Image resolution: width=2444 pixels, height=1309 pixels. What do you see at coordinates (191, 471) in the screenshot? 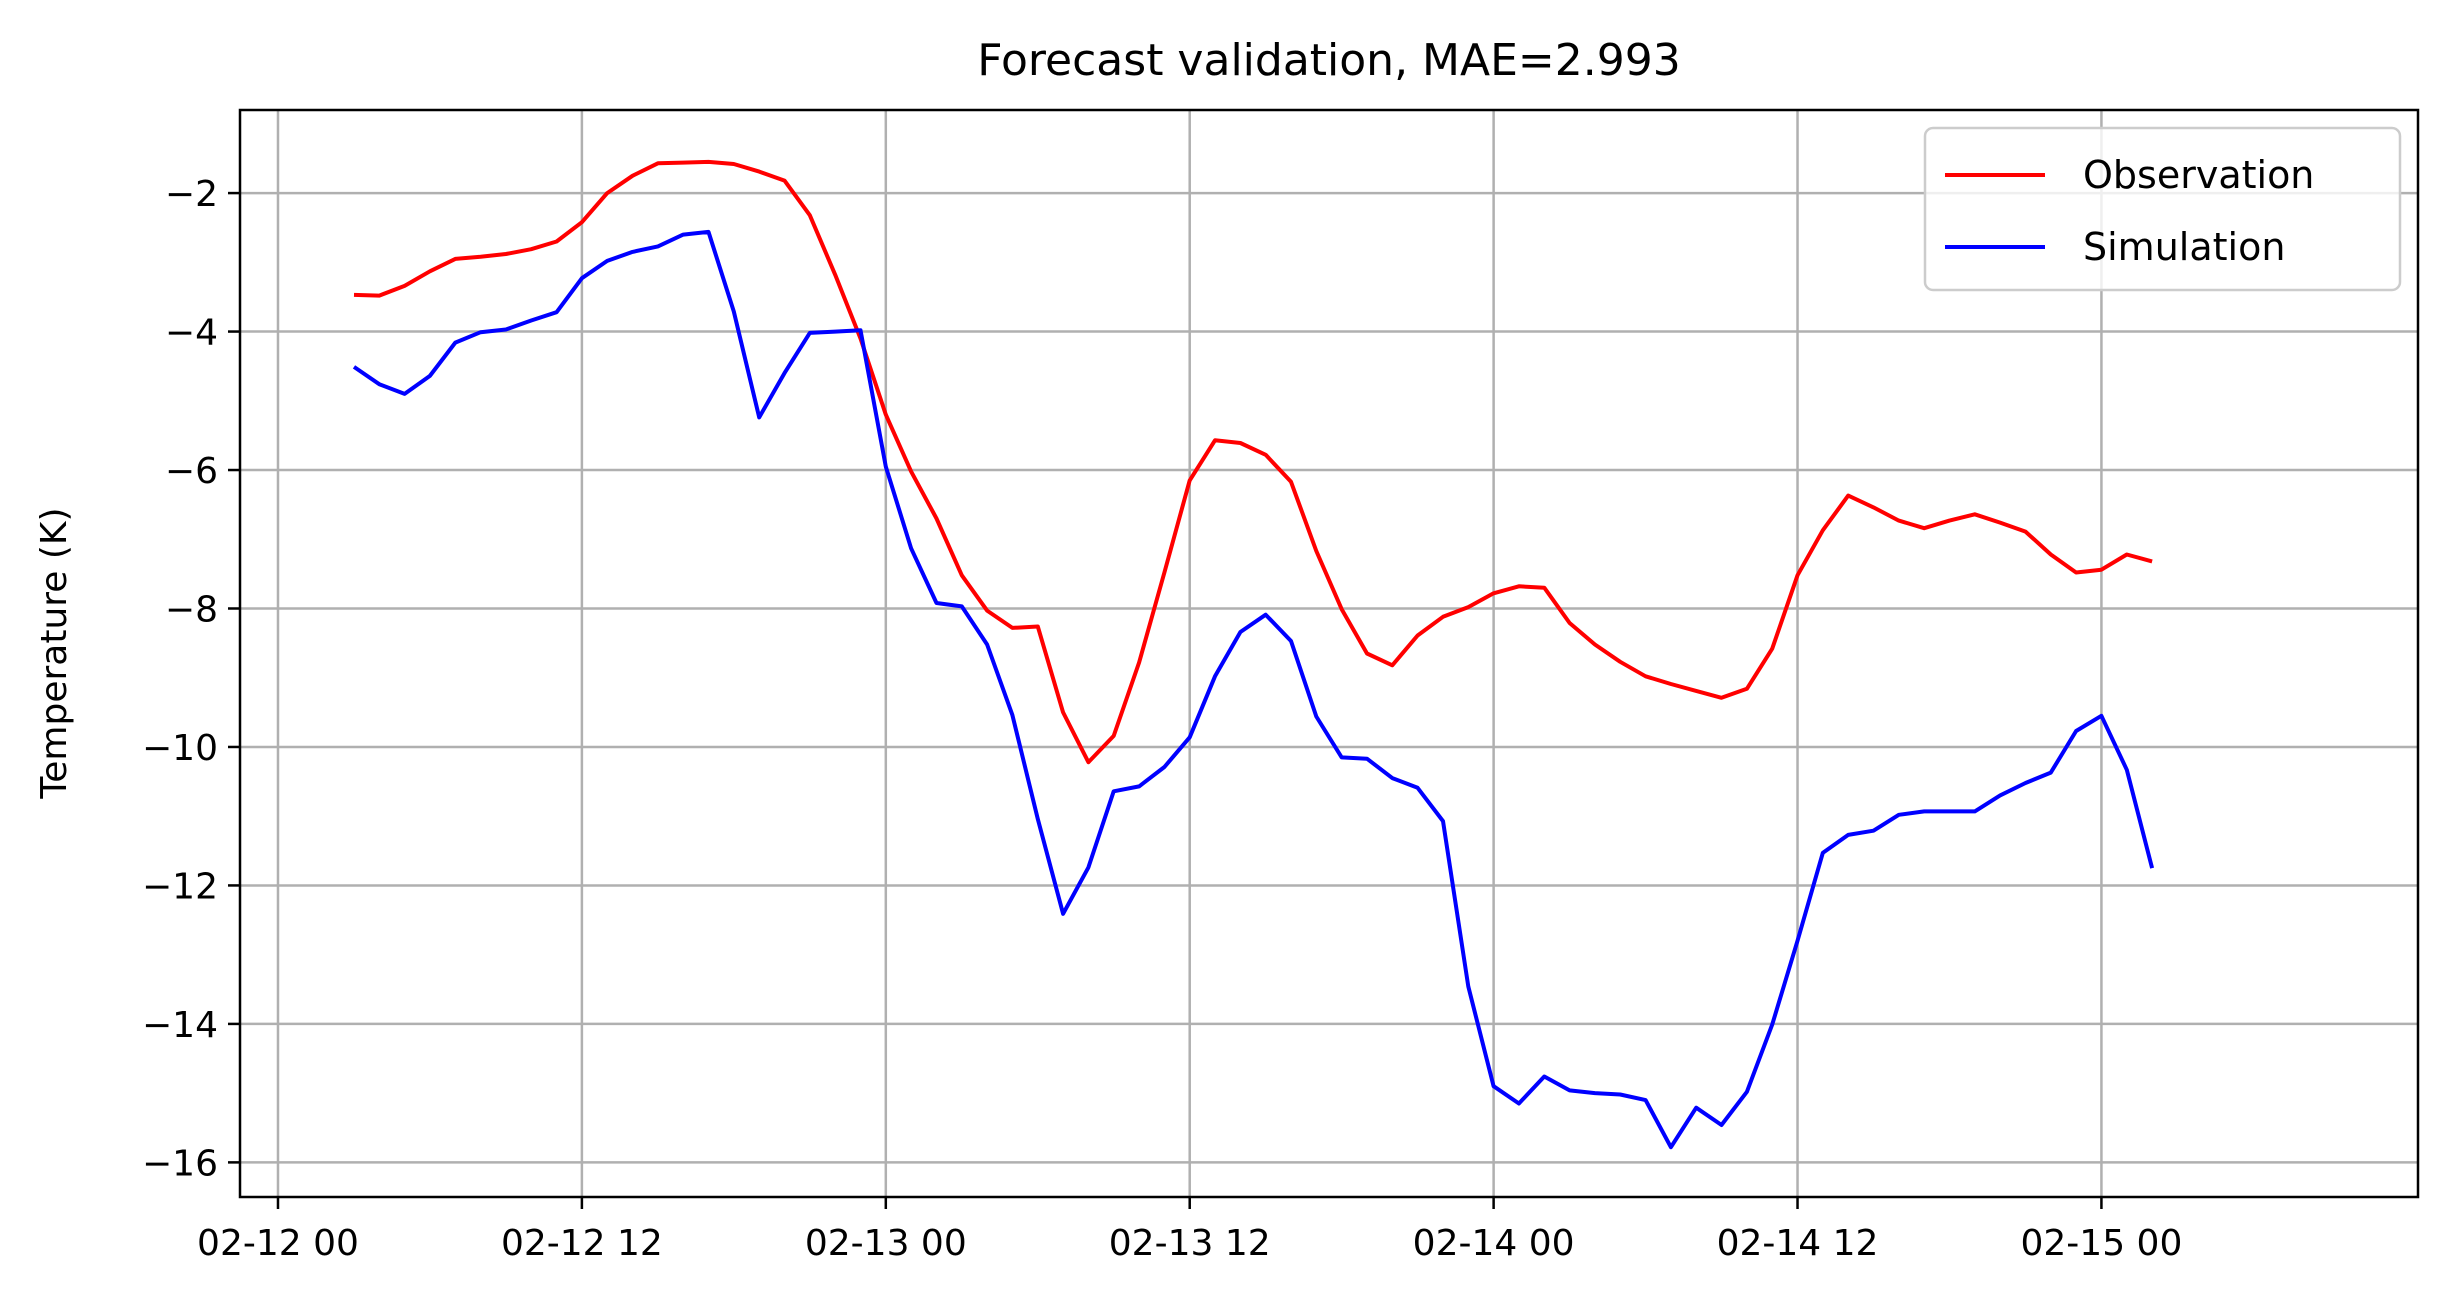
I see `y-tick-label: −6` at bounding box center [191, 471].